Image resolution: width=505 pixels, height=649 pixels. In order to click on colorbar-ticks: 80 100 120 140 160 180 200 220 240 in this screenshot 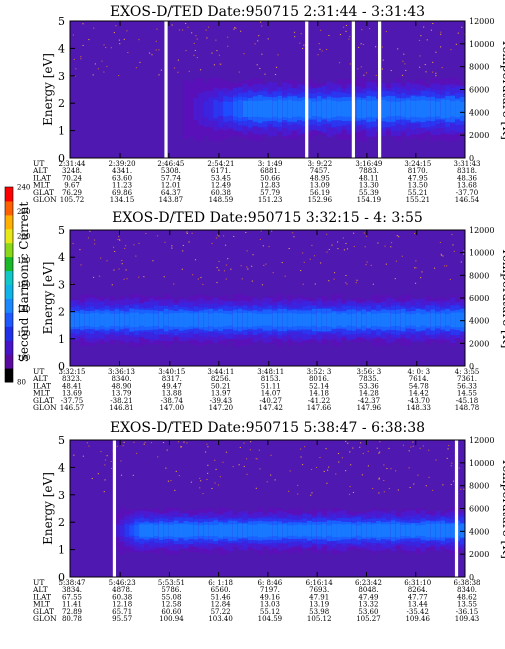, I will do `click(23, 285)`.